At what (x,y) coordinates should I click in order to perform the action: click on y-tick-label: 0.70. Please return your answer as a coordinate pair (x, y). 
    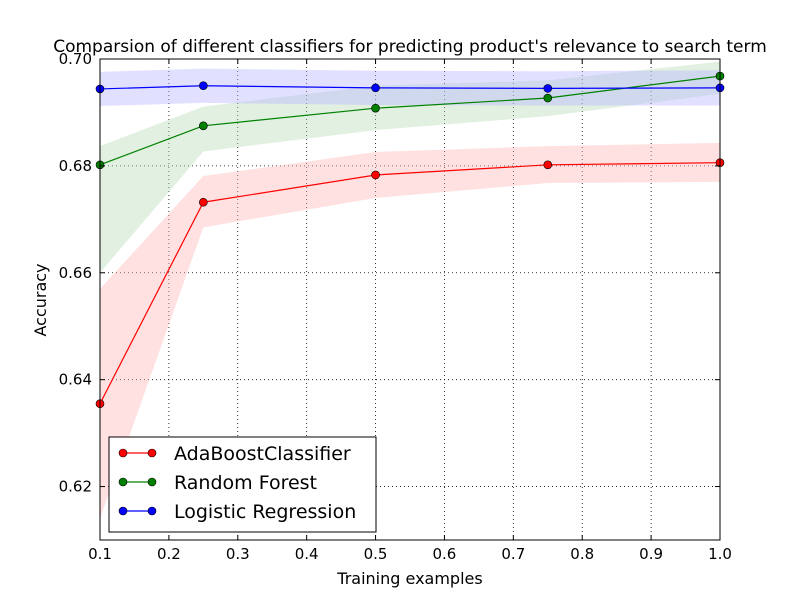
    Looking at the image, I should click on (75, 59).